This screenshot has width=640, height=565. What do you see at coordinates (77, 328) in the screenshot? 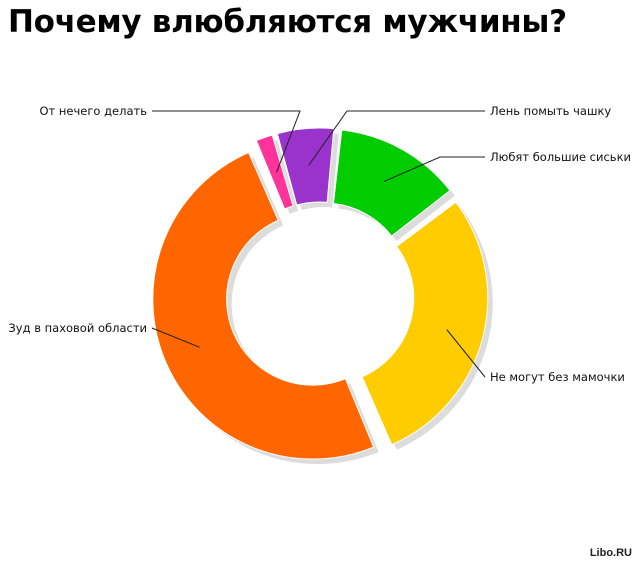
I see `slice-label: Зуд в паховой области` at bounding box center [77, 328].